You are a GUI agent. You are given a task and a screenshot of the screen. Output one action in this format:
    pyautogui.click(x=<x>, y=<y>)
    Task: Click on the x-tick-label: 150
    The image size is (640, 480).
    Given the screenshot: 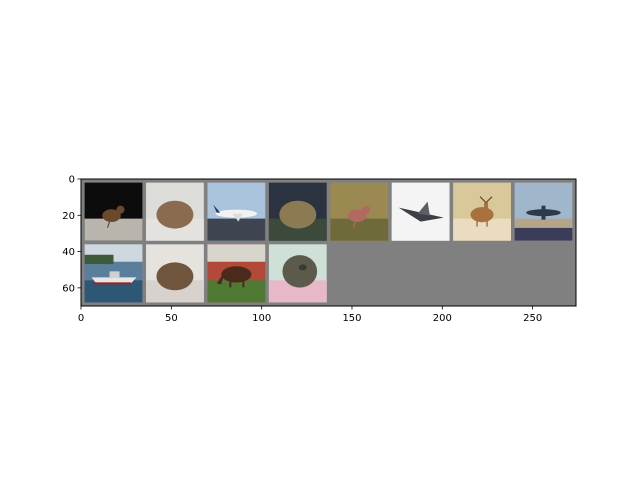 What is the action you would take?
    pyautogui.click(x=351, y=318)
    